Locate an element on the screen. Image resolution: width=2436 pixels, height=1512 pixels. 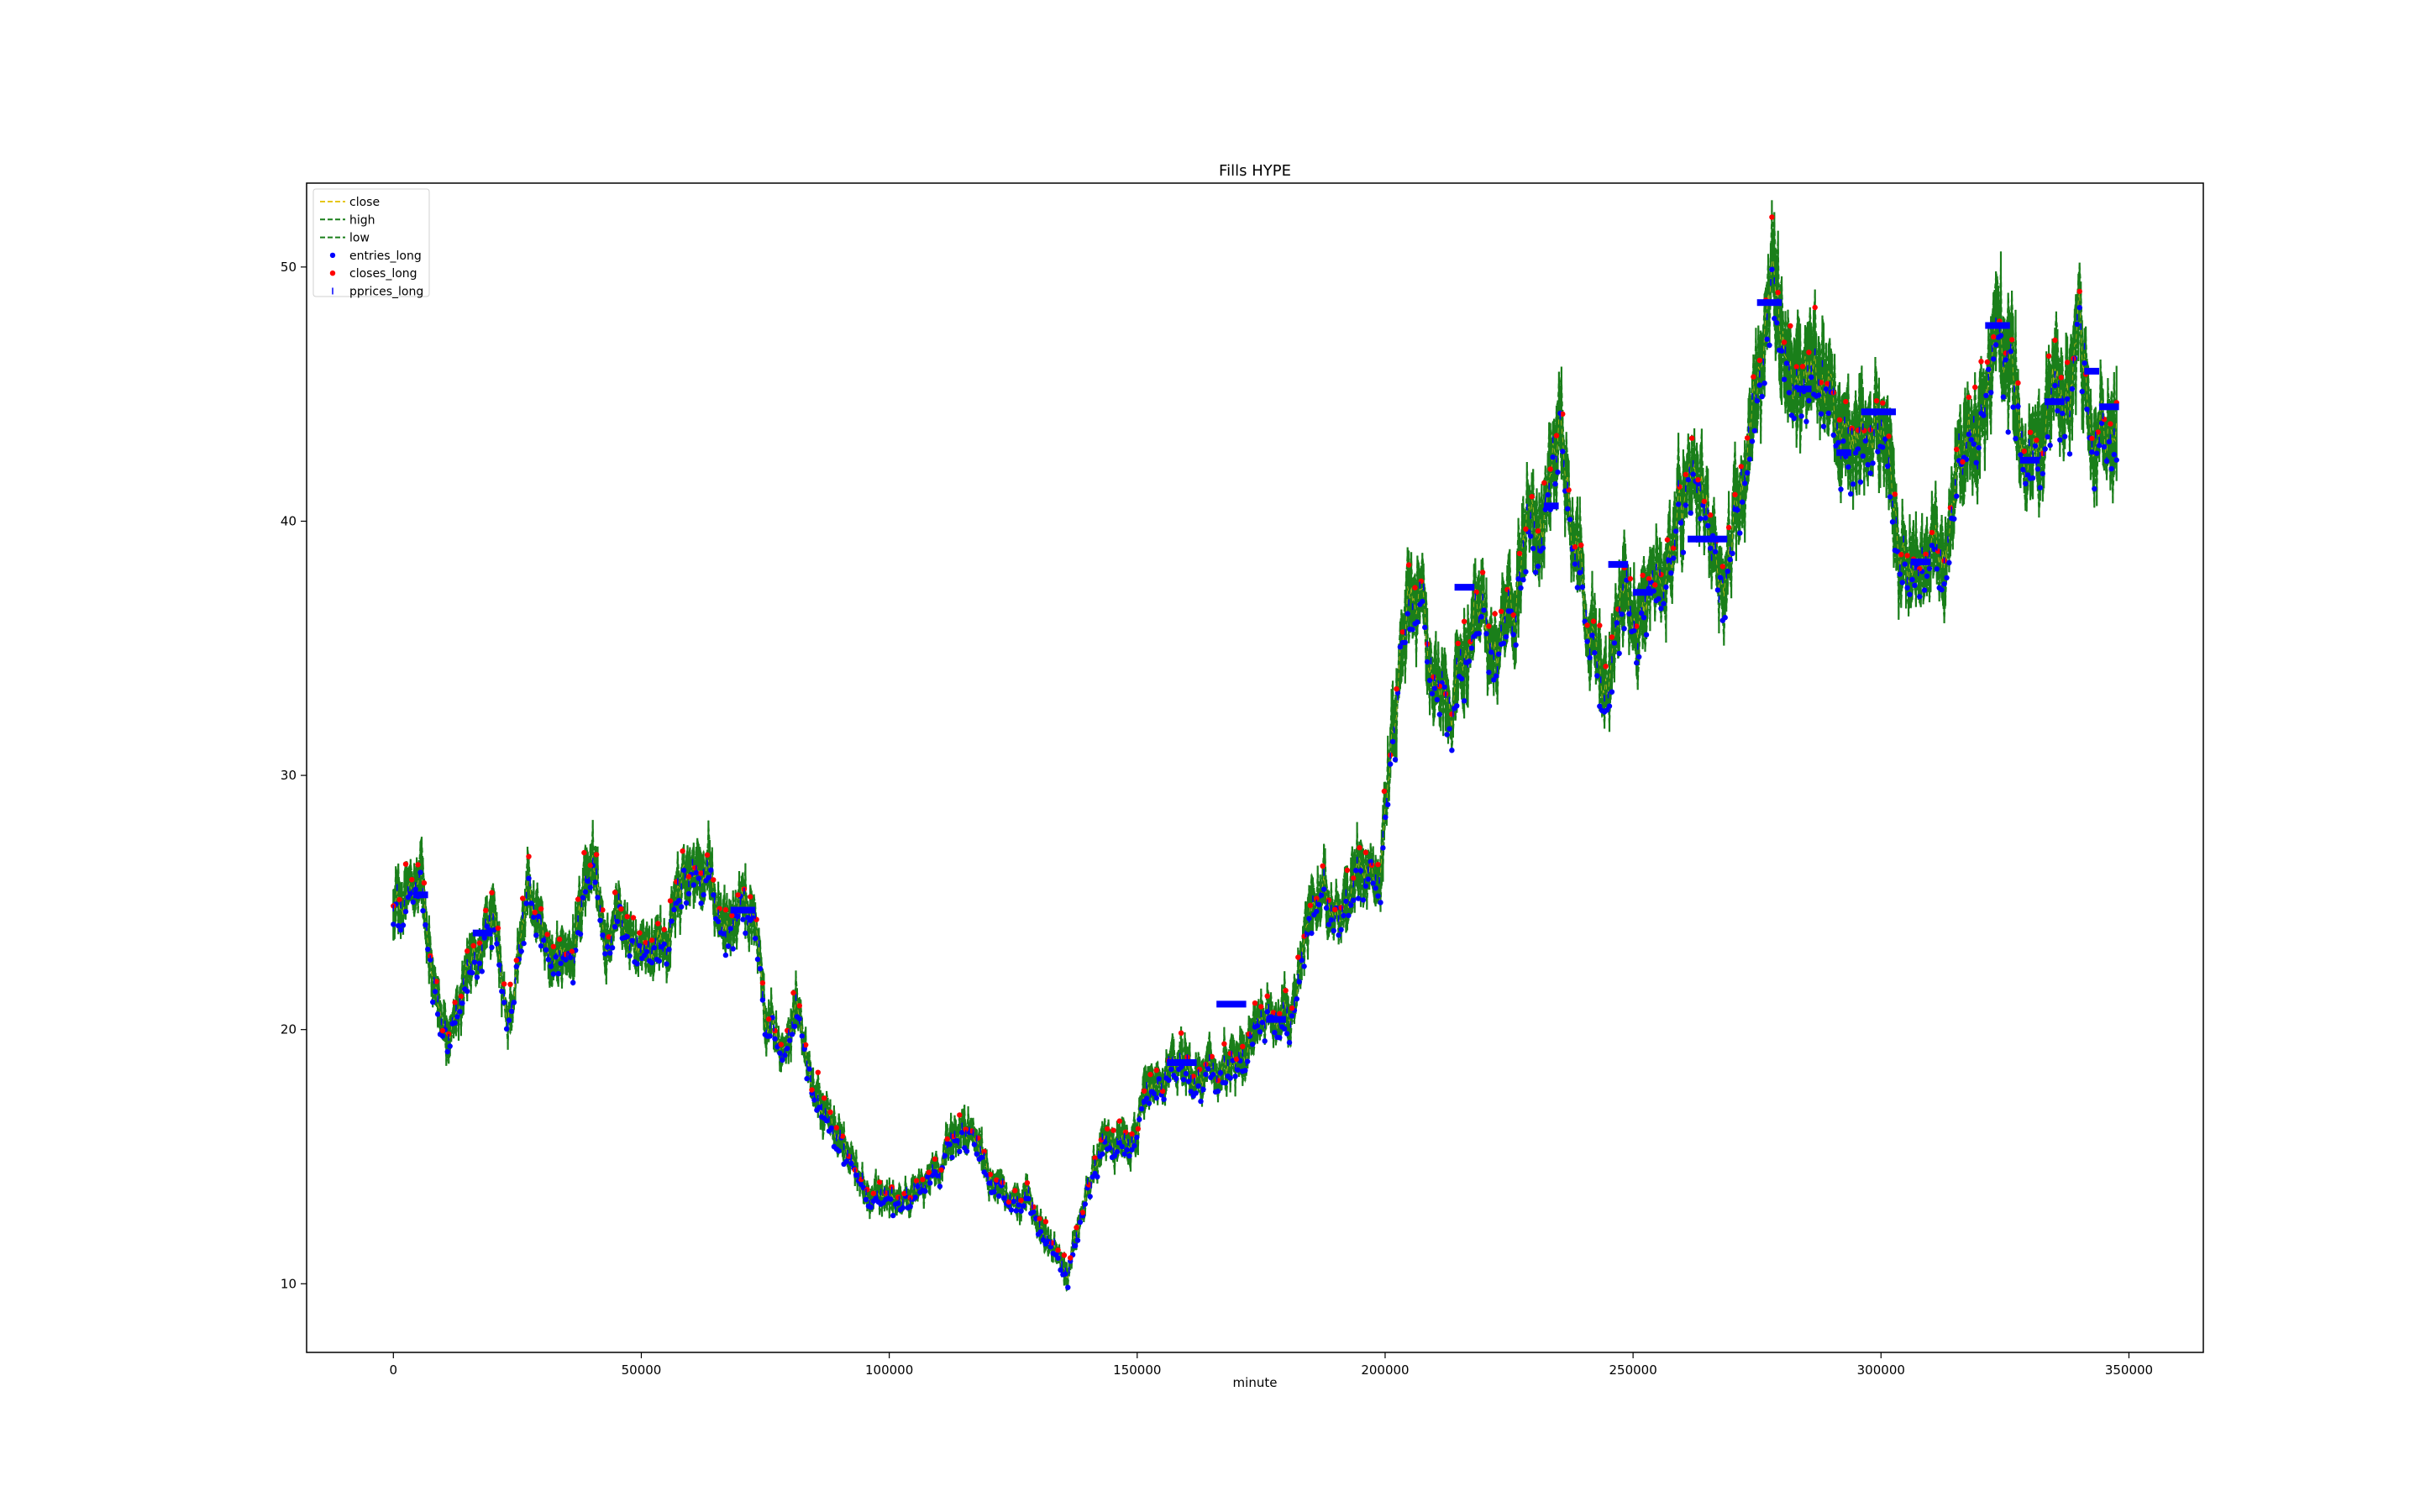
x-tick-label: 50000 is located at coordinates (642, 1370).